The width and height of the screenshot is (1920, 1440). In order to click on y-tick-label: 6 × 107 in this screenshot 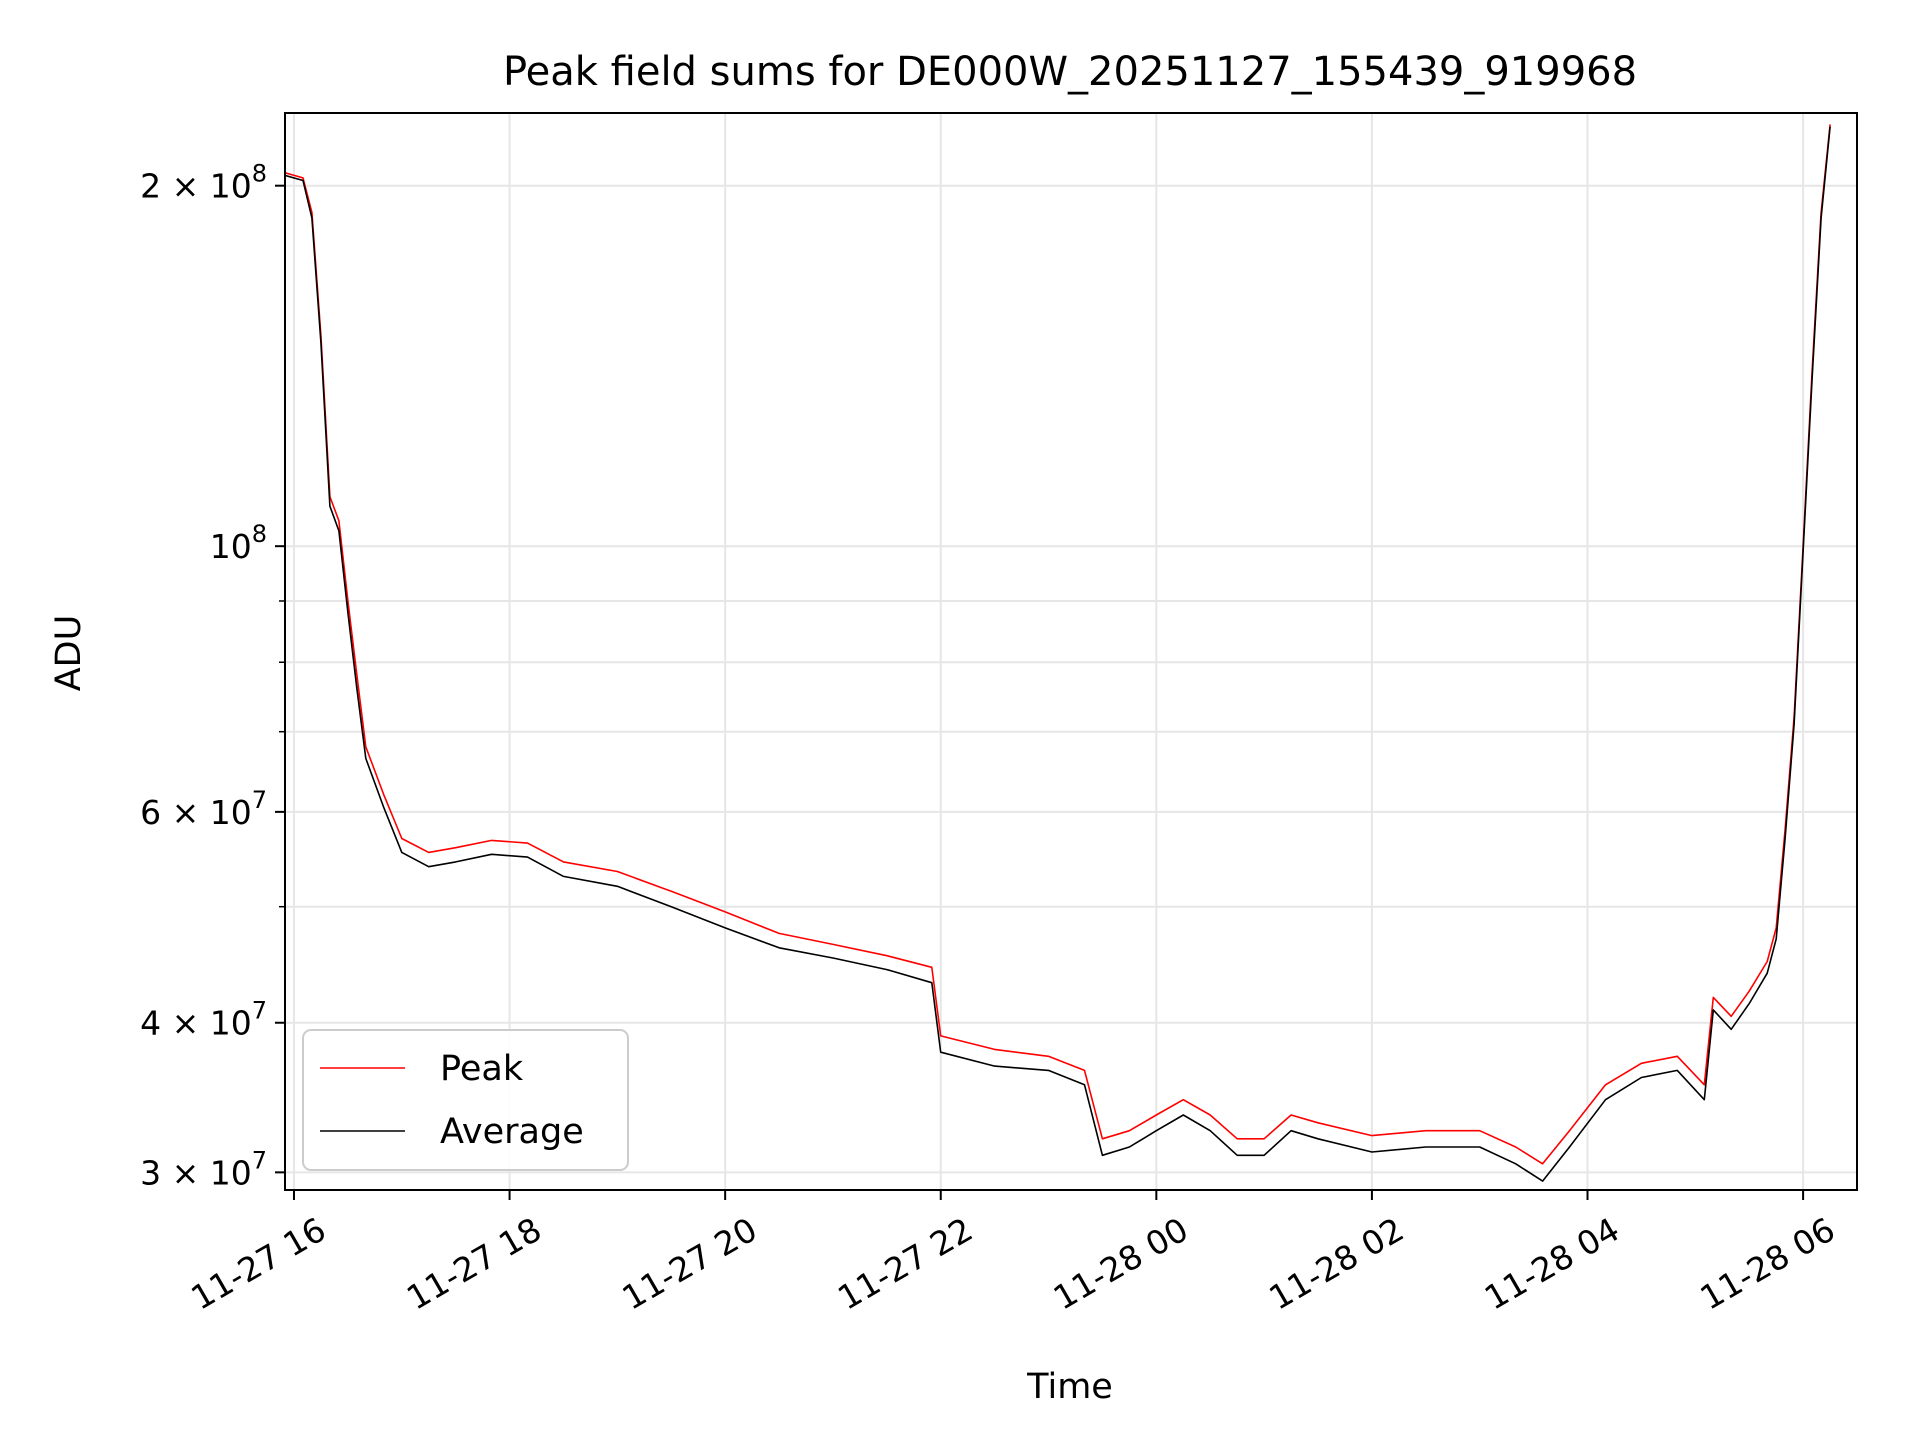, I will do `click(203, 809)`.